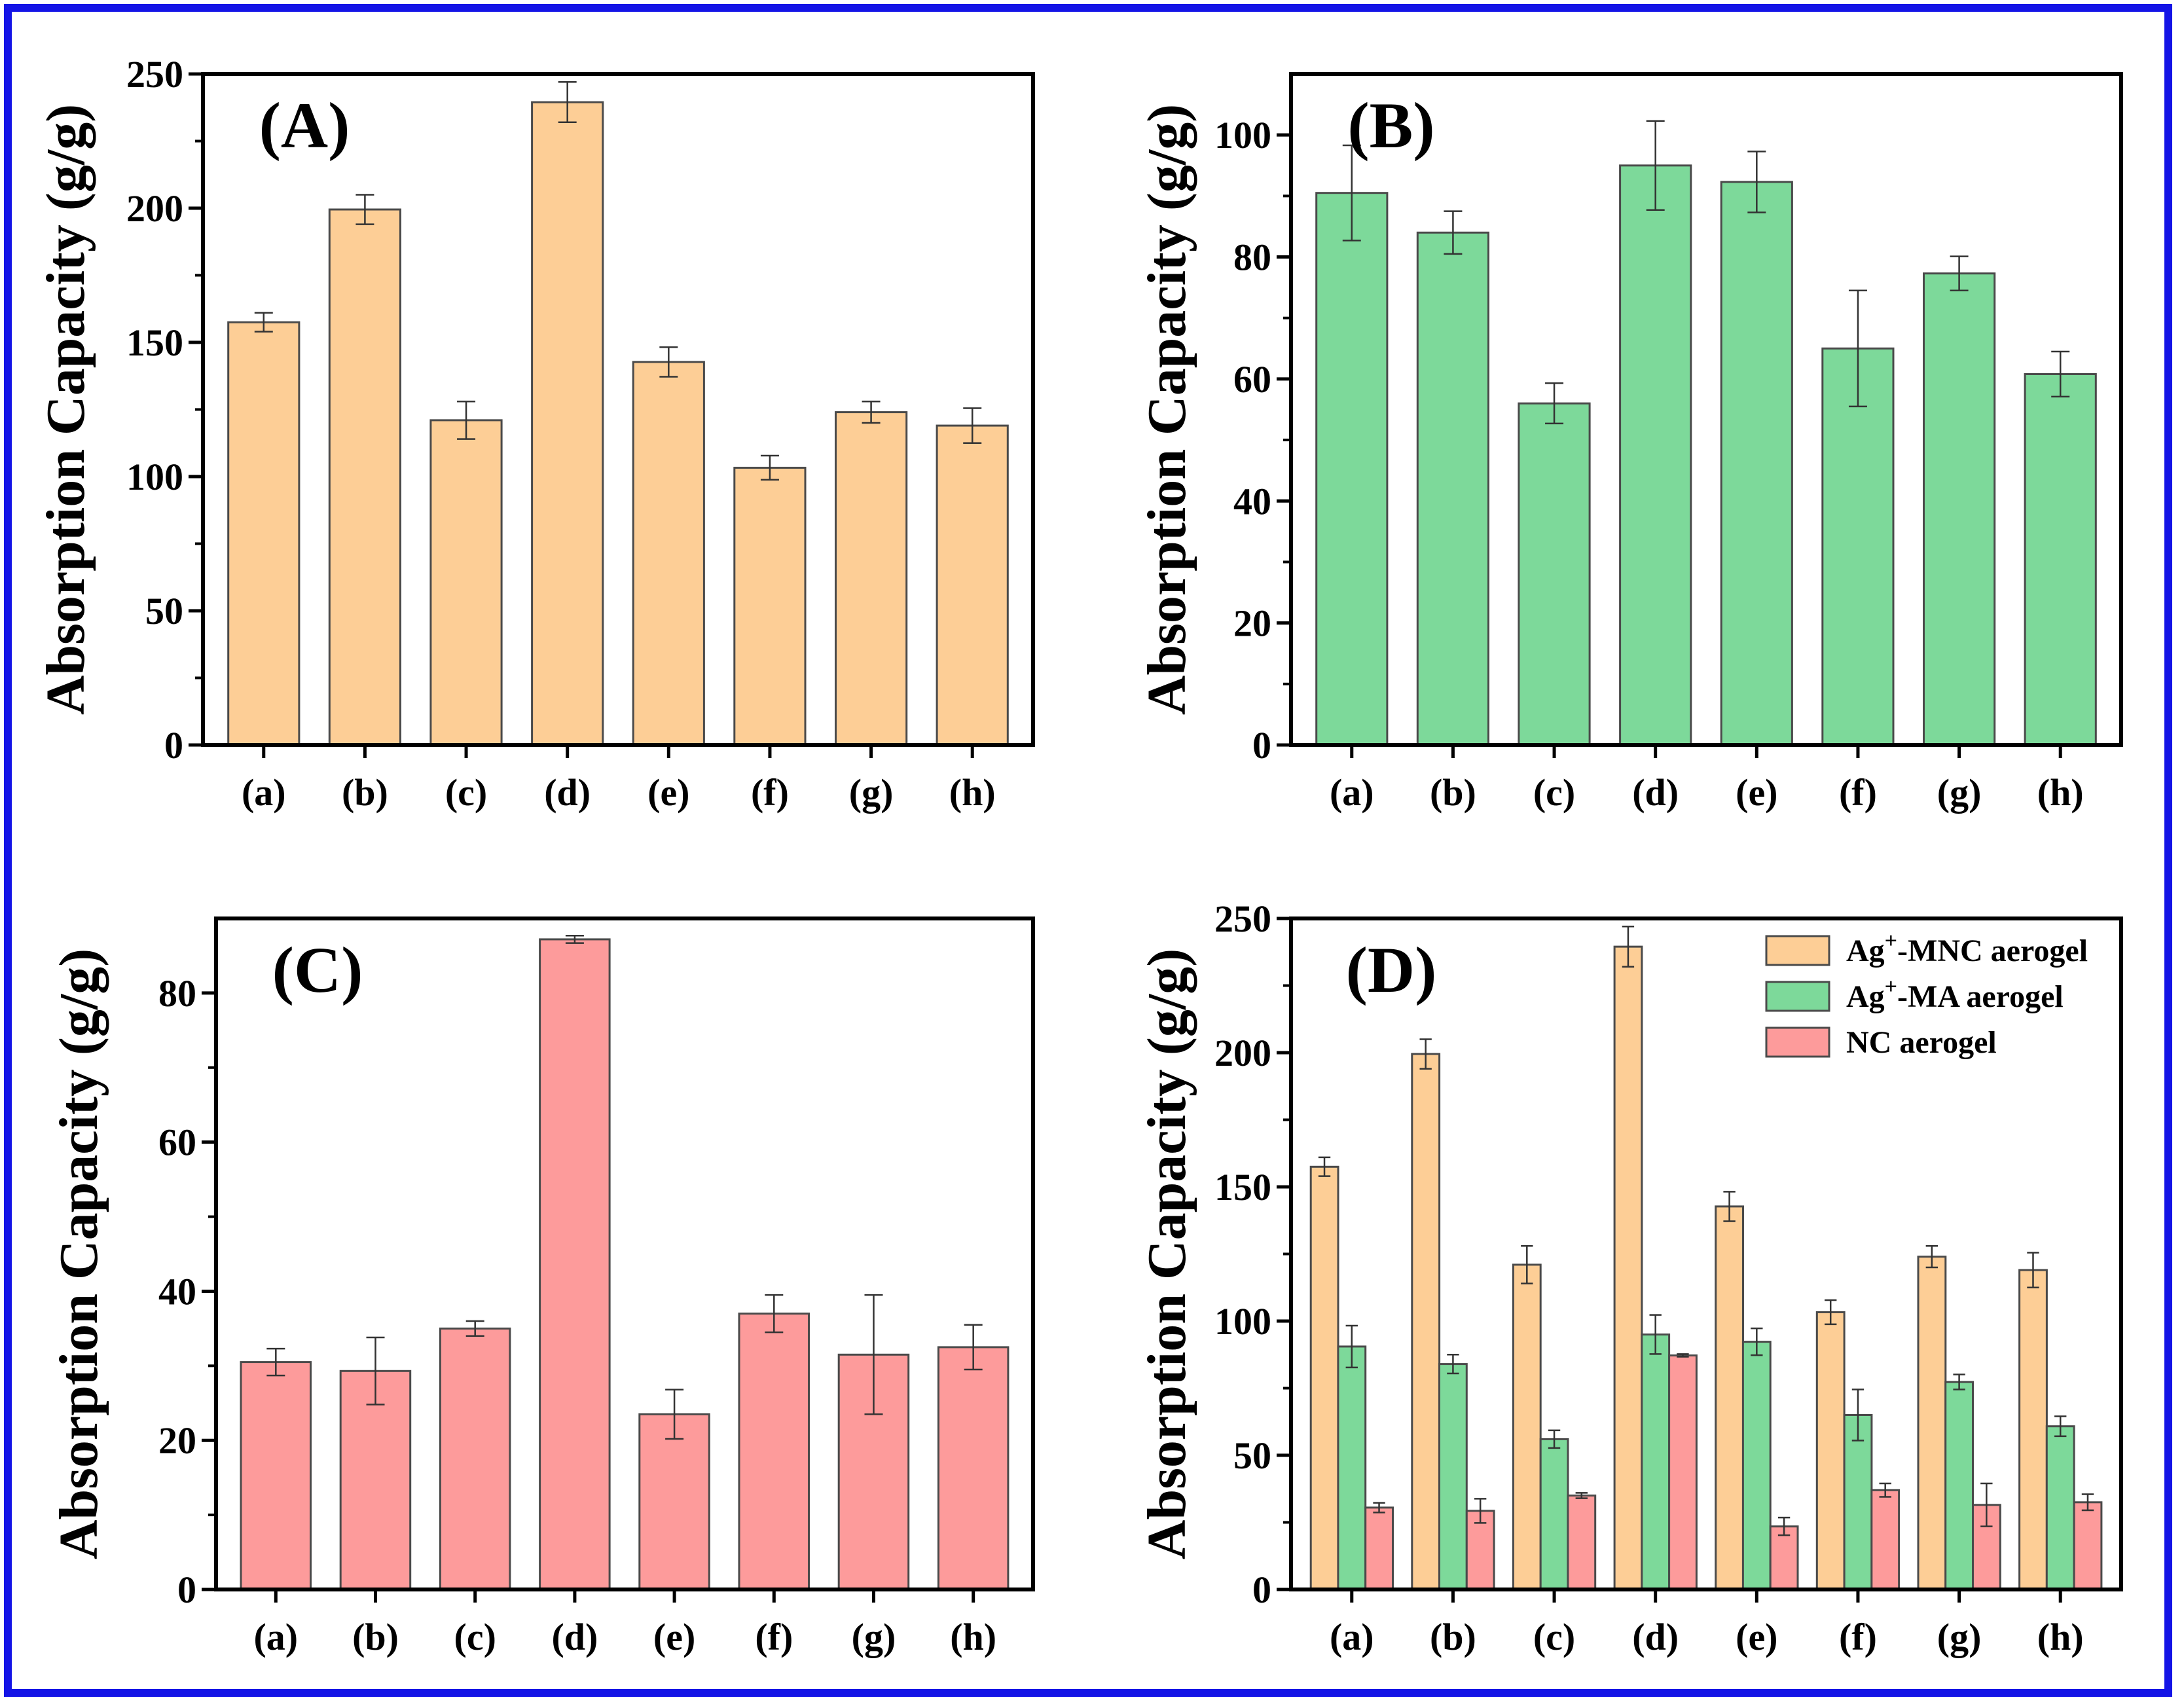  Describe the element at coordinates (1391, 970) in the screenshot. I see `panel-label: (D)` at that location.